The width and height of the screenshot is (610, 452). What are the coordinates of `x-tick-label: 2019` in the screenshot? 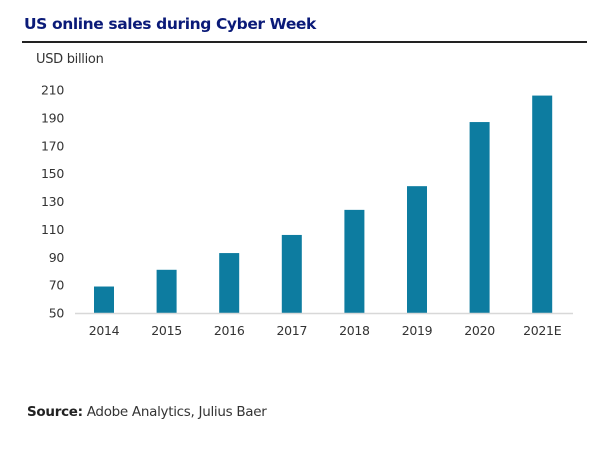 It's located at (417, 330).